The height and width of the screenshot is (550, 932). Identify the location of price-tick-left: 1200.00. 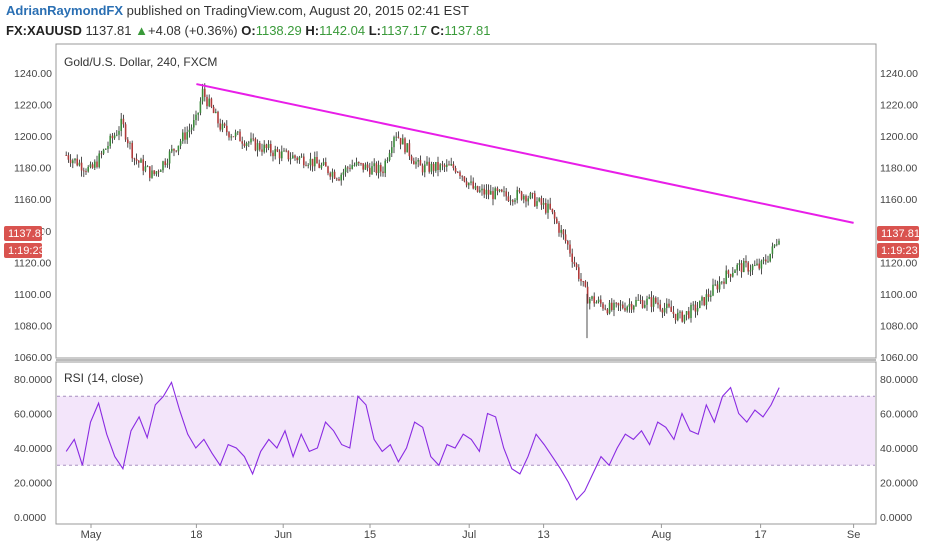
(33, 137).